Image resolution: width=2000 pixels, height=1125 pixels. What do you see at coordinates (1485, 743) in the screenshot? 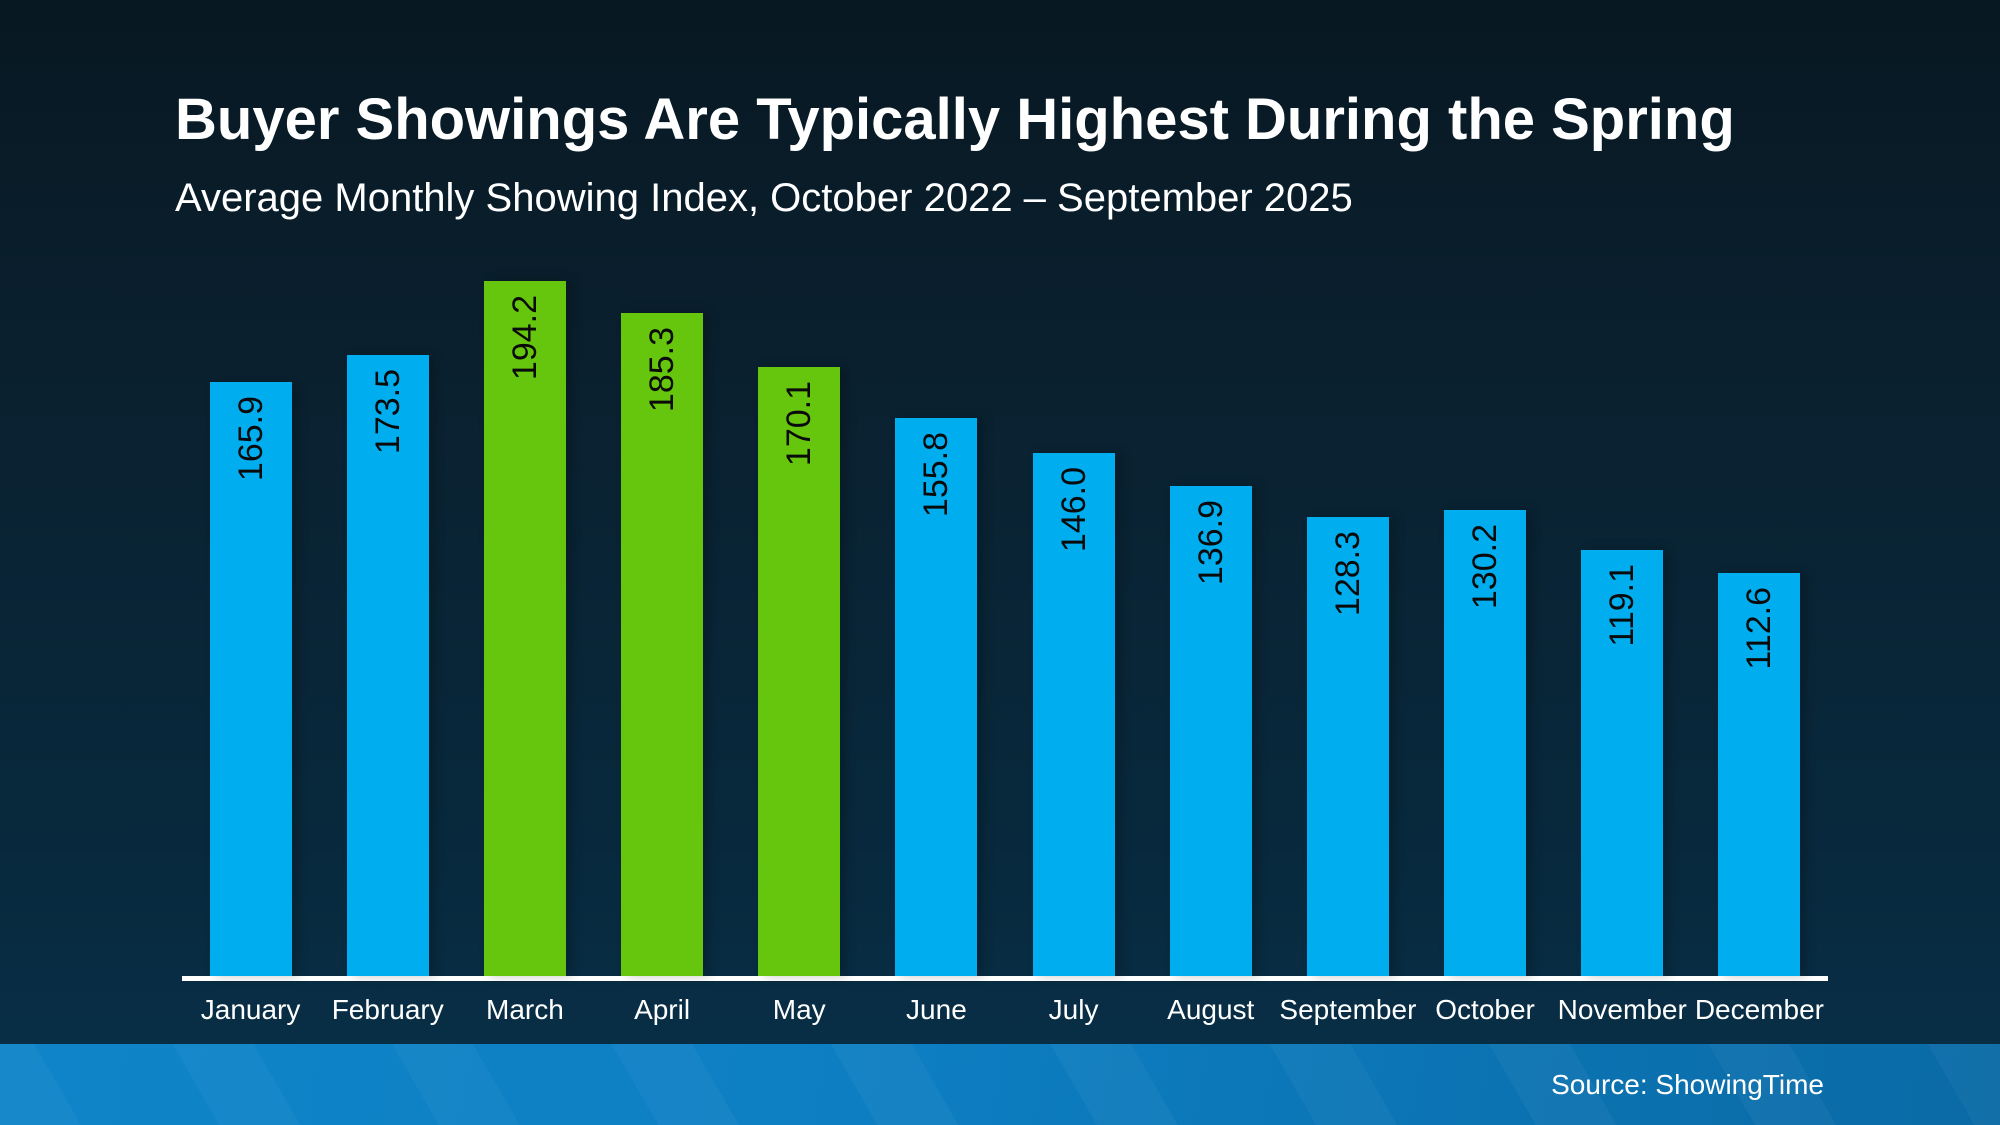
I see `bar-october: 130.2` at bounding box center [1485, 743].